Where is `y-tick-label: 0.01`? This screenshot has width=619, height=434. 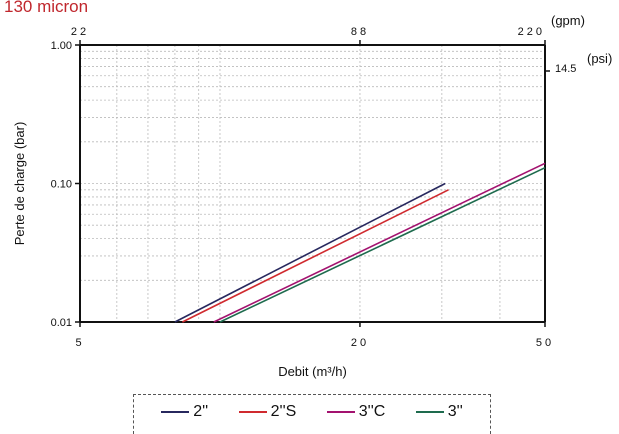
y-tick-label: 0.01 is located at coordinates (61, 323).